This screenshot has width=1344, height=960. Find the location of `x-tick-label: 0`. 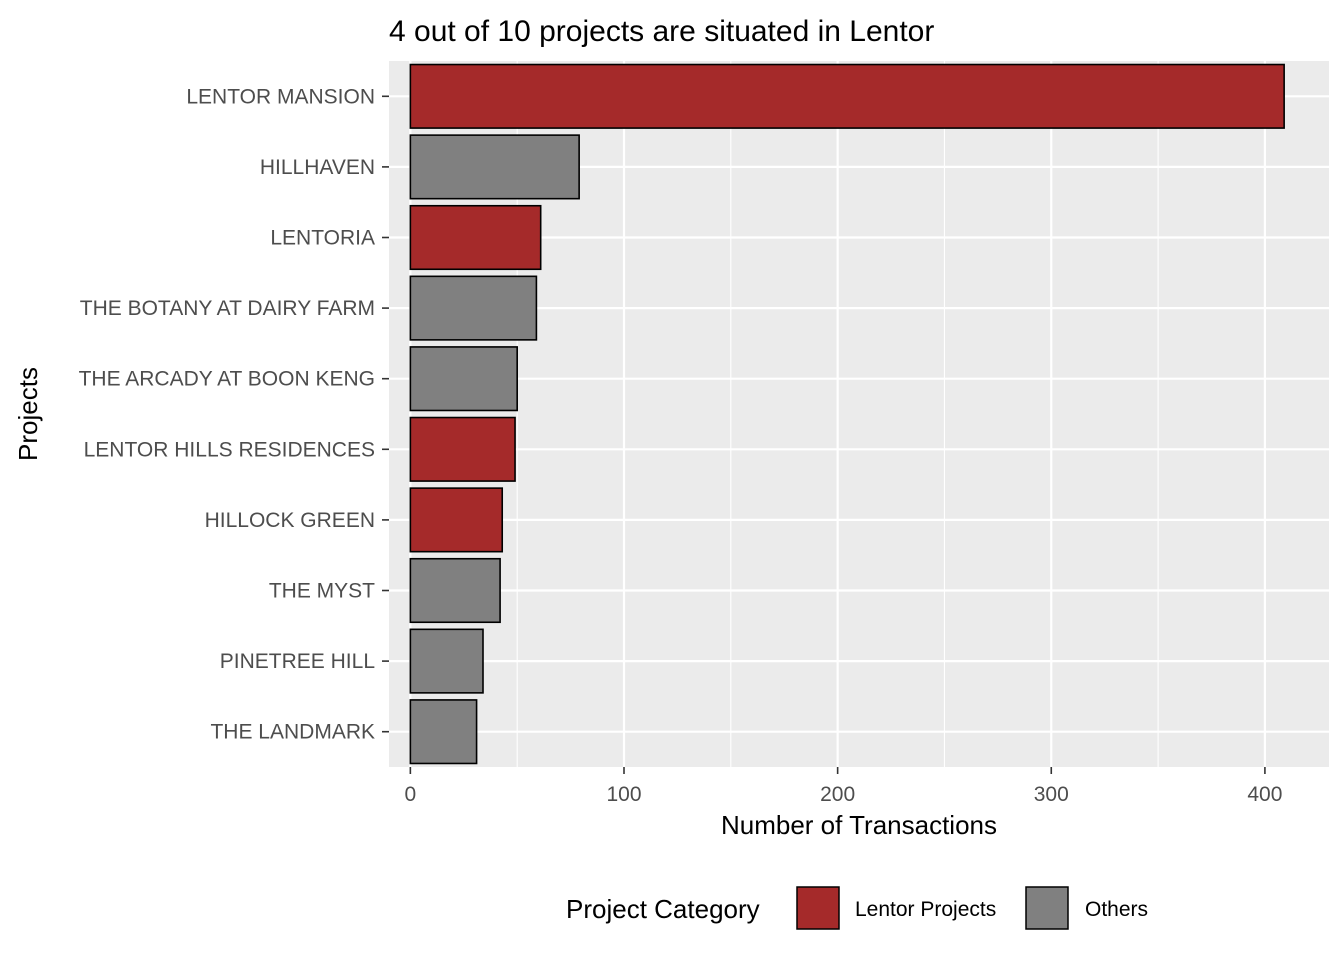

x-tick-label: 0 is located at coordinates (411, 794).